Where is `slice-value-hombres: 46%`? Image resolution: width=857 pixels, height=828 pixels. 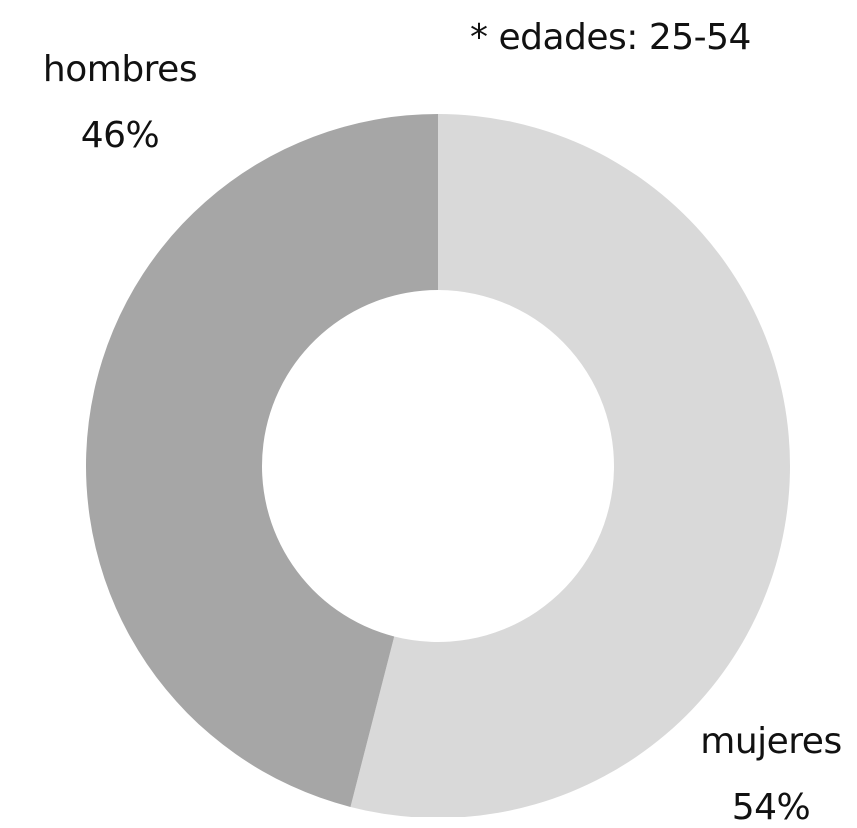
slice-value-hombres: 46% is located at coordinates (120, 135).